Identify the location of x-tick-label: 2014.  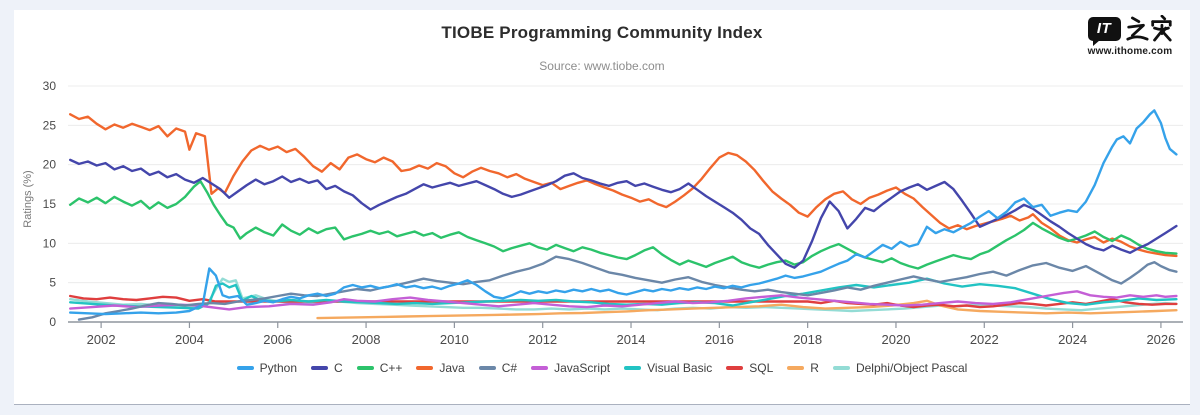
(631, 339).